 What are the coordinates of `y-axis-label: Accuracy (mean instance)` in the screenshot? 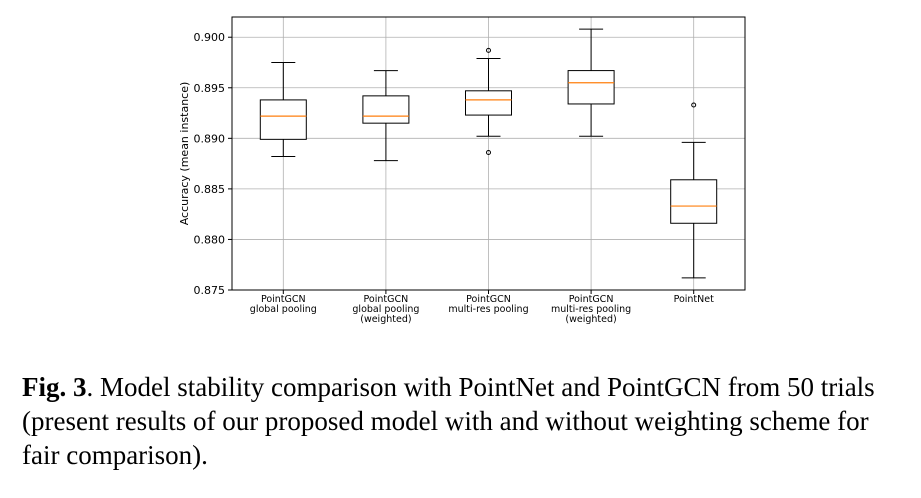 It's located at (184, 154).